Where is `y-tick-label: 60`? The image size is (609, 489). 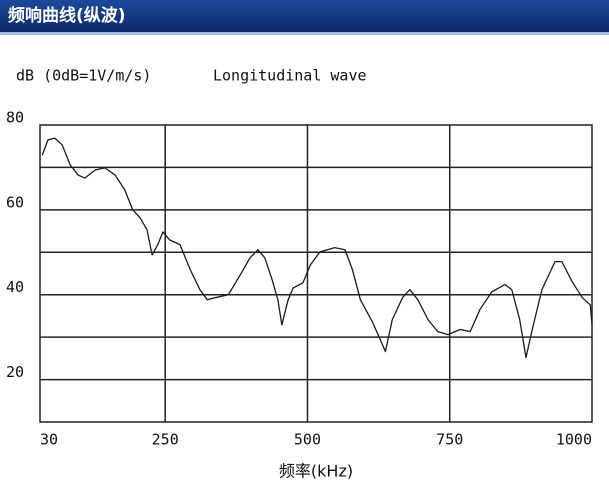 y-tick-label: 60 is located at coordinates (15, 202).